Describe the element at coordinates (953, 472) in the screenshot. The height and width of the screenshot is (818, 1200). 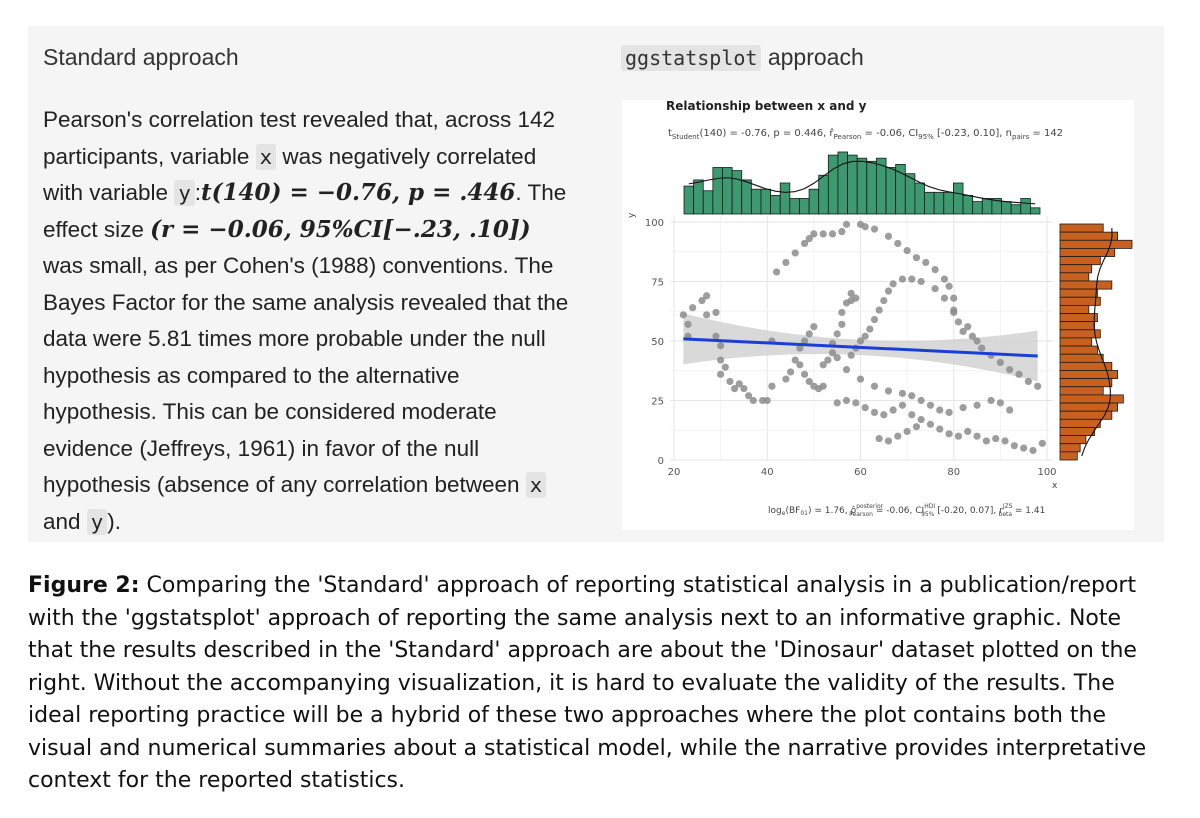
I see `x-tick-label: 80` at that location.